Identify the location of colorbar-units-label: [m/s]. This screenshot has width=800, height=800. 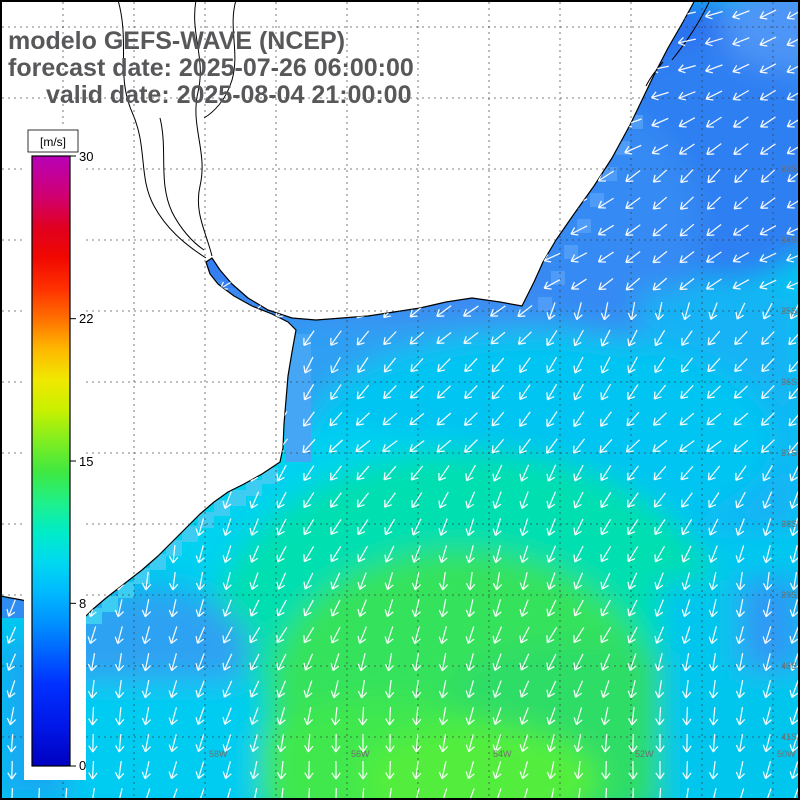
(53, 142).